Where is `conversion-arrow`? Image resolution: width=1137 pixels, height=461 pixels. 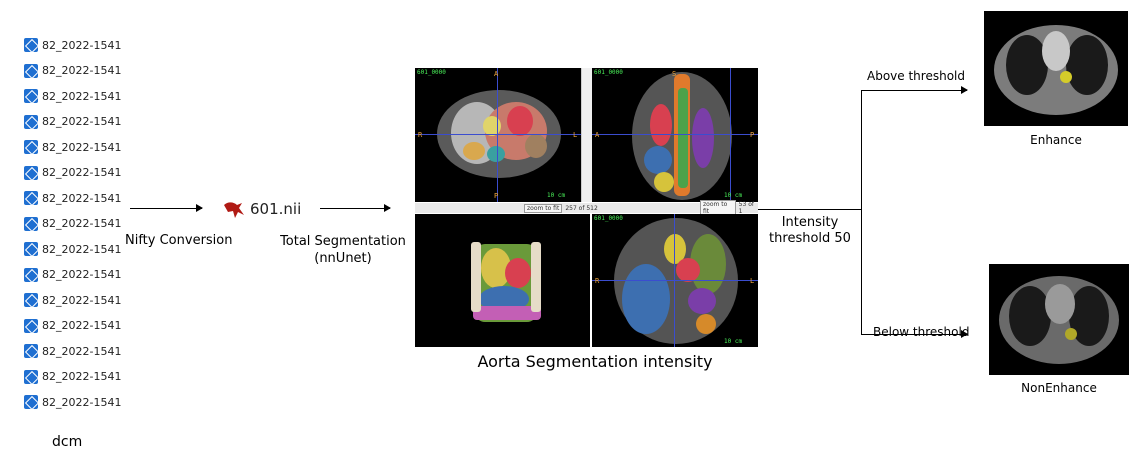 conversion-arrow is located at coordinates (166, 208).